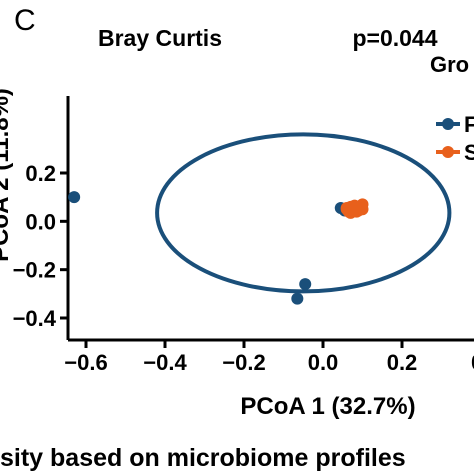  What do you see at coordinates (165, 362) in the screenshot?
I see `x-tick-label: −0.4` at bounding box center [165, 362].